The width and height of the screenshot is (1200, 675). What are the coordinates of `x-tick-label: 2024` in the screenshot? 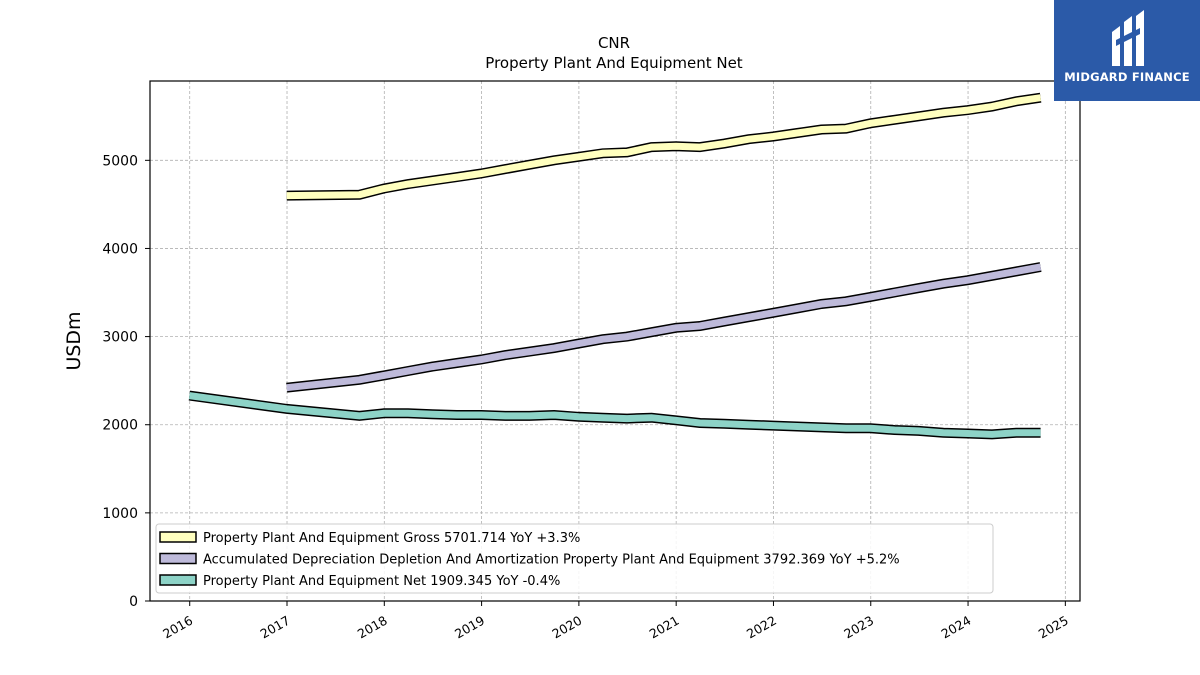 It's located at (955, 627).